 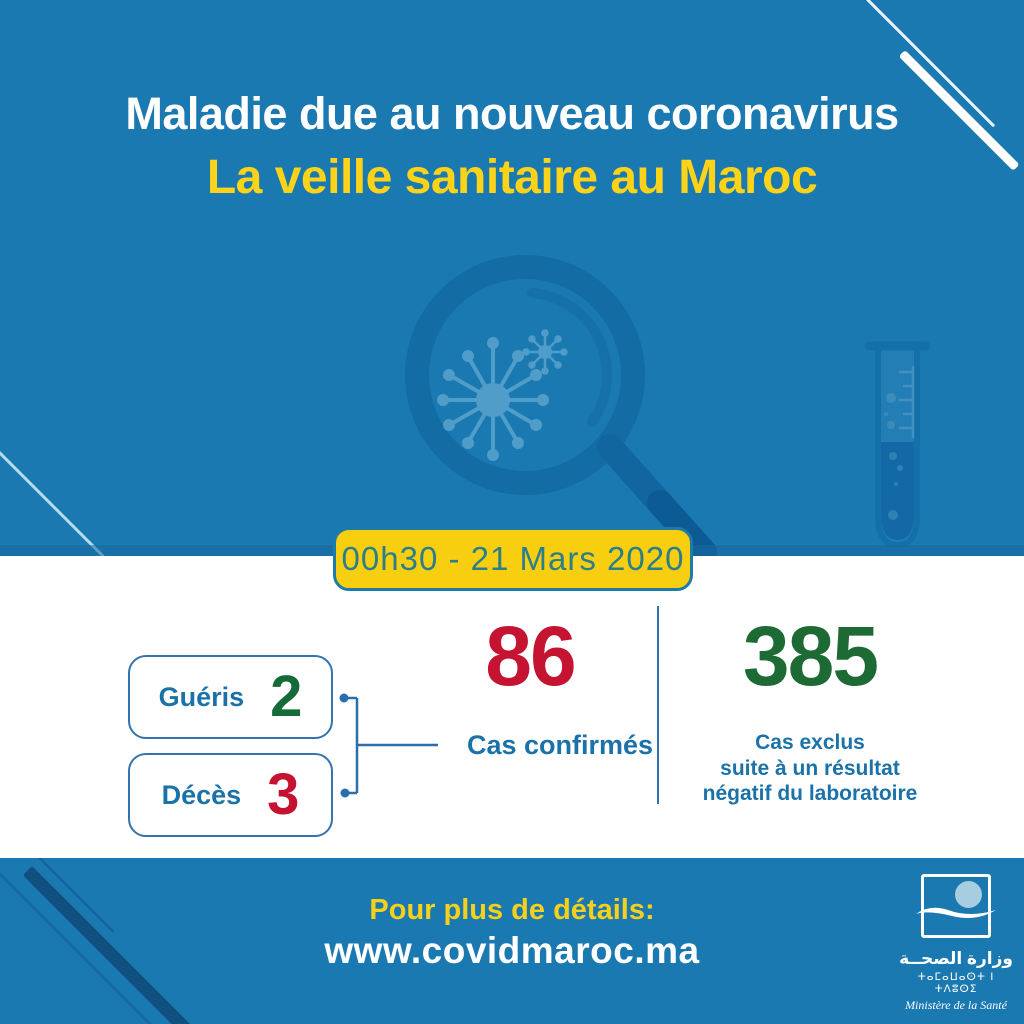 I want to click on test-tube-icon, so click(x=897, y=445).